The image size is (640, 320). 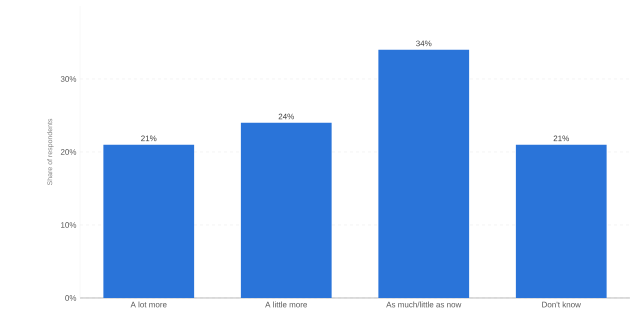 What do you see at coordinates (148, 305) in the screenshot?
I see `x-tick-label: A lot more` at bounding box center [148, 305].